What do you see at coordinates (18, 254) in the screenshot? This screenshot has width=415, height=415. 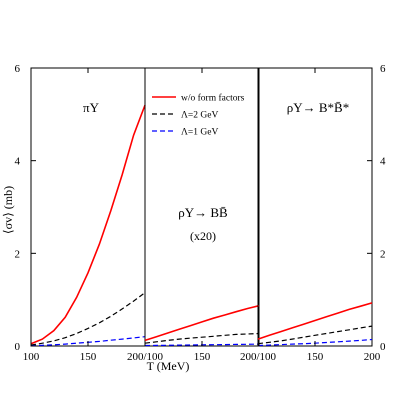 I see `y-tick-label-left: 2` at bounding box center [18, 254].